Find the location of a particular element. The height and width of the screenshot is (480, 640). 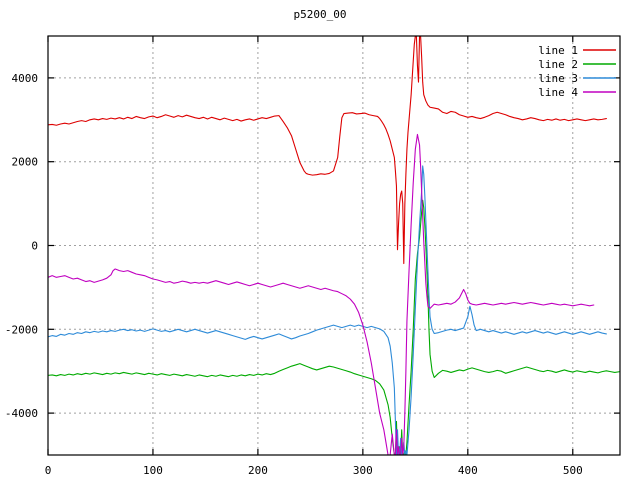

y-tick-label: 2000 is located at coordinates (25, 162).